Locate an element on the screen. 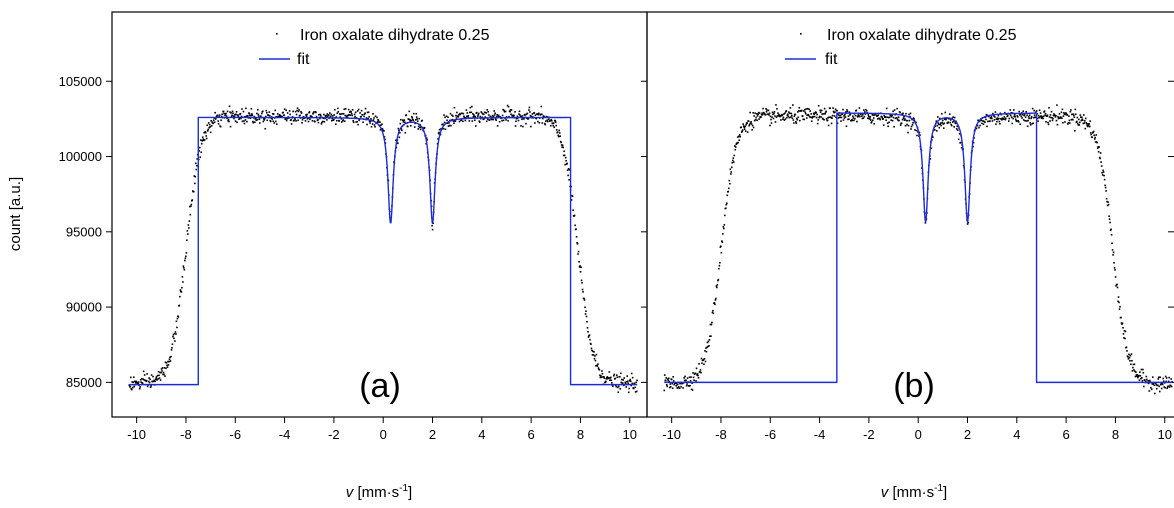 The image size is (1174, 508). legend-b: Iron oxalate dihydrate 0.25 fit is located at coordinates (901, 47).